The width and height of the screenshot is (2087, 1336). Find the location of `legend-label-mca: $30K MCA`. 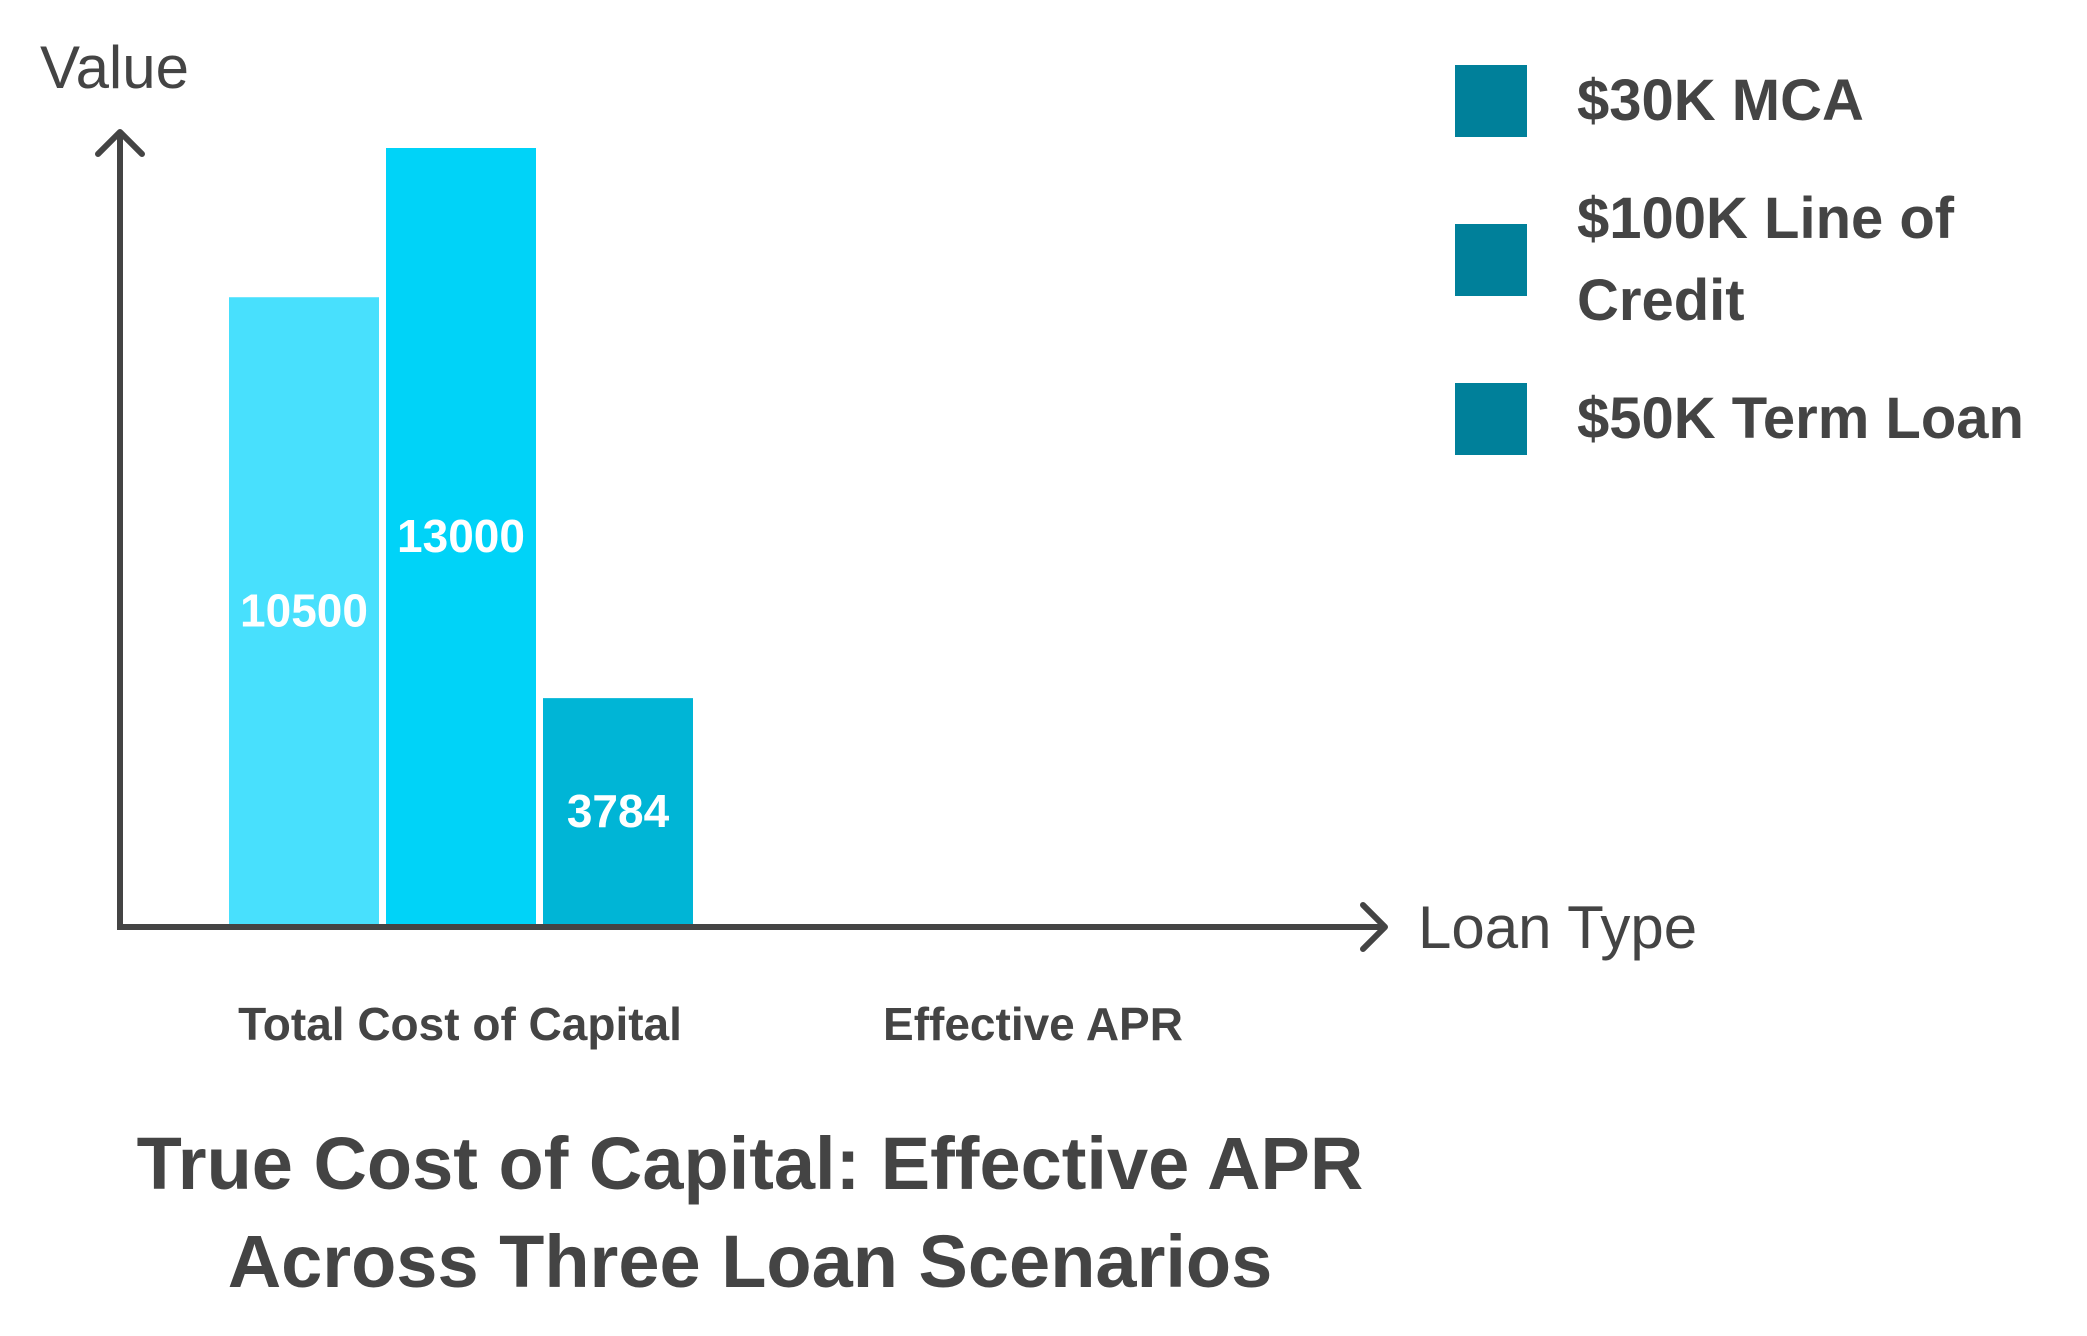

legend-label-mca: $30K MCA is located at coordinates (1720, 100).